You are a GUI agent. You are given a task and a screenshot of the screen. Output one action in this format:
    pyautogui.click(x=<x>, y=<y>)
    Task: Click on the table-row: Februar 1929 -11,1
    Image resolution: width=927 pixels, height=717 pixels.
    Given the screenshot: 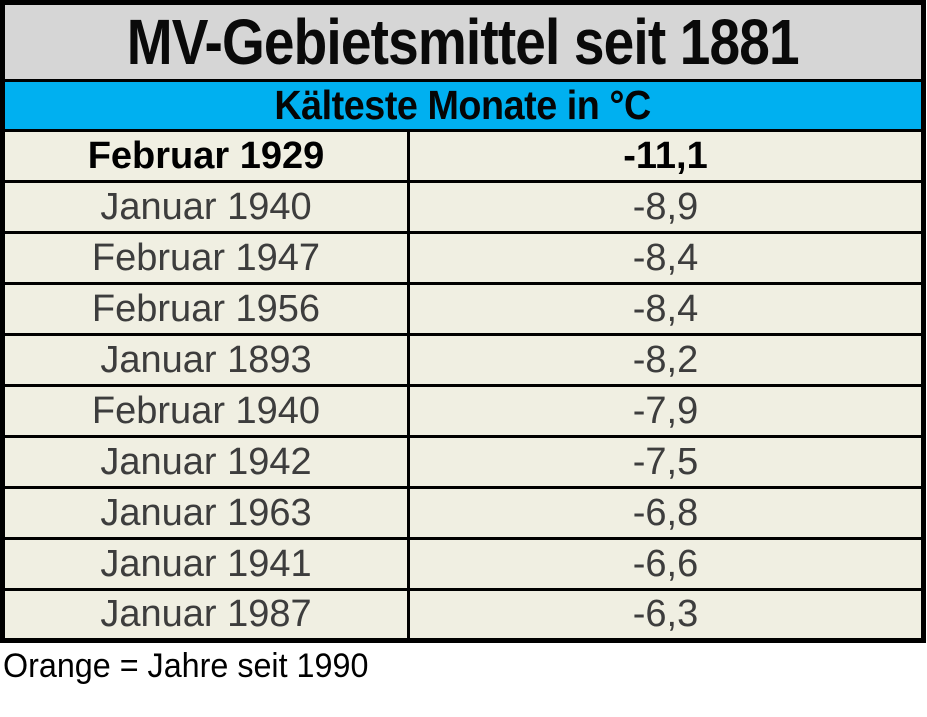 What is the action you would take?
    pyautogui.click(x=463, y=156)
    